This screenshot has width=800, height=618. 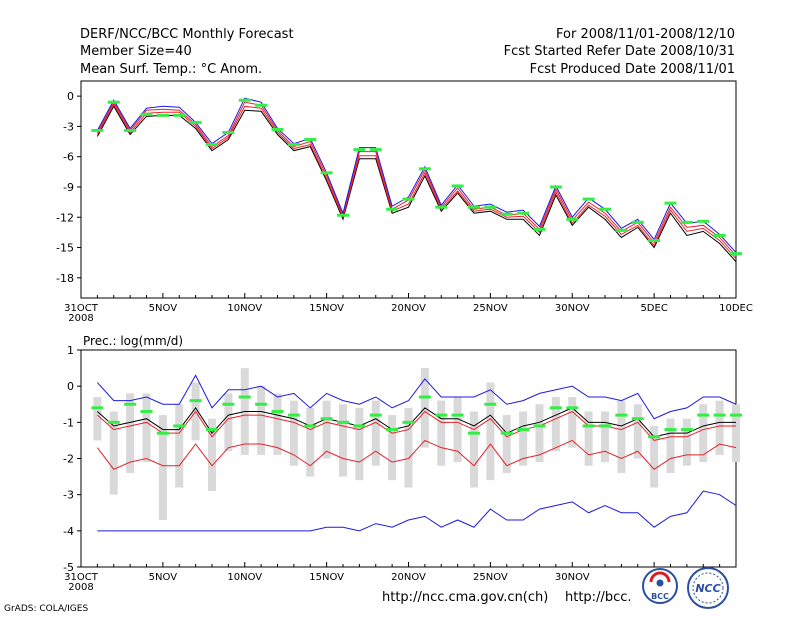 What do you see at coordinates (70, 350) in the screenshot?
I see `y-tick-label: 1` at bounding box center [70, 350].